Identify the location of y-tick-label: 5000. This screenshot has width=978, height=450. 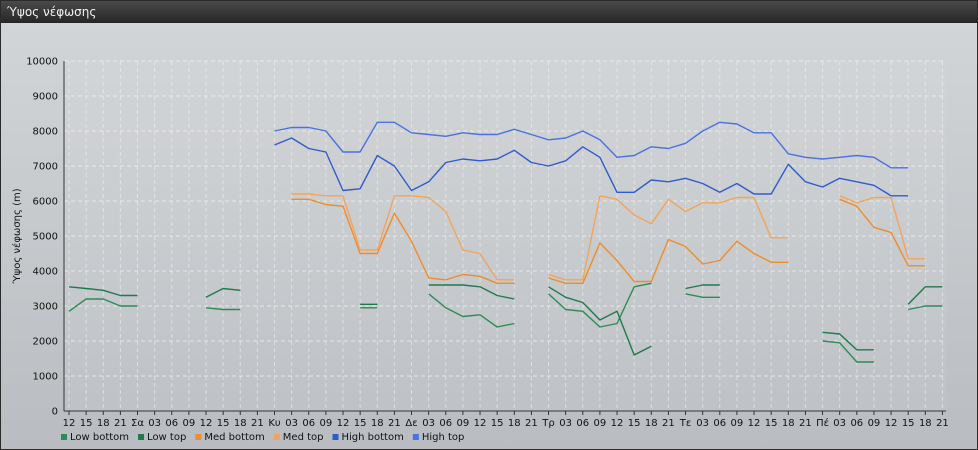
(45, 237).